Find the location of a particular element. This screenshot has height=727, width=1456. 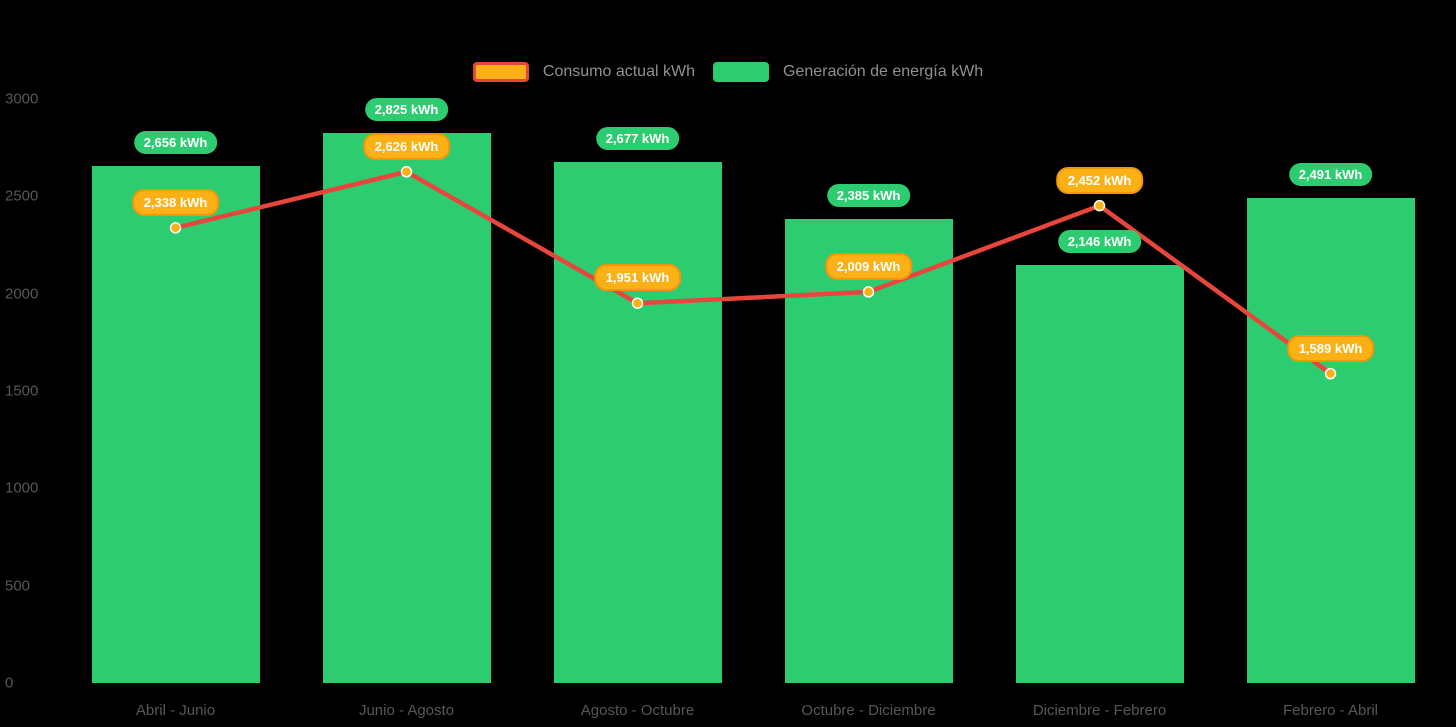

category-label: Octubre - Diciembre is located at coordinates (868, 710).